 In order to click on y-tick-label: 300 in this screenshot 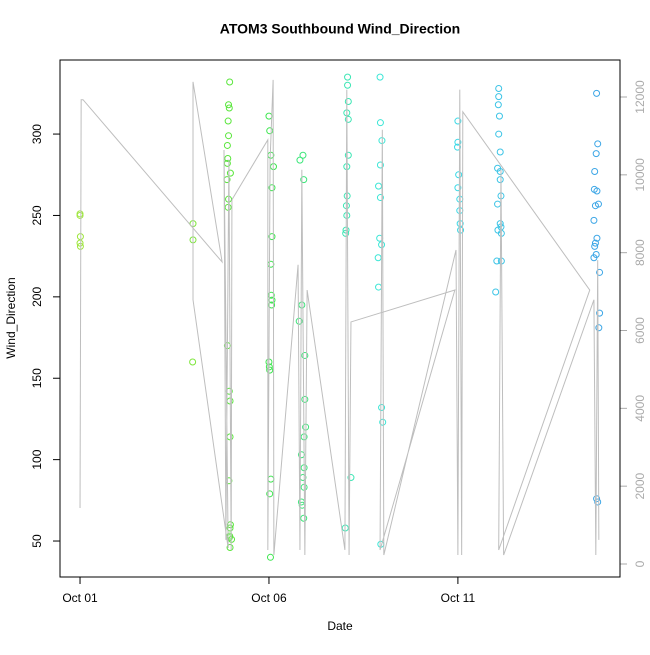, I will do `click(37, 134)`.